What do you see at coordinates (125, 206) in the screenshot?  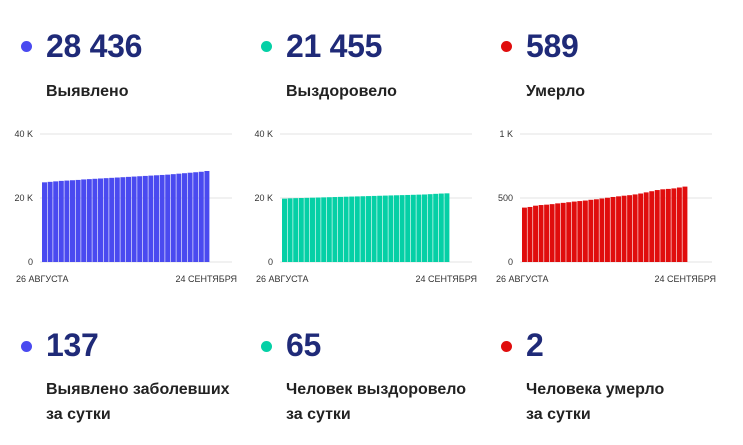 I see `detected-chart: 0 20 K 40 K 26 АВГУСТА 24 СЕНТЯБРЯ` at bounding box center [125, 206].